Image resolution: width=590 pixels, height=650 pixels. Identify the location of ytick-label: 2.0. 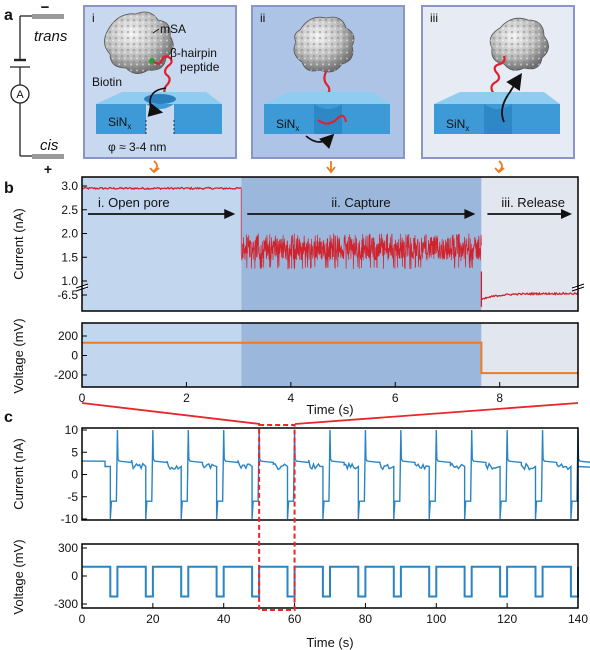
(69, 234).